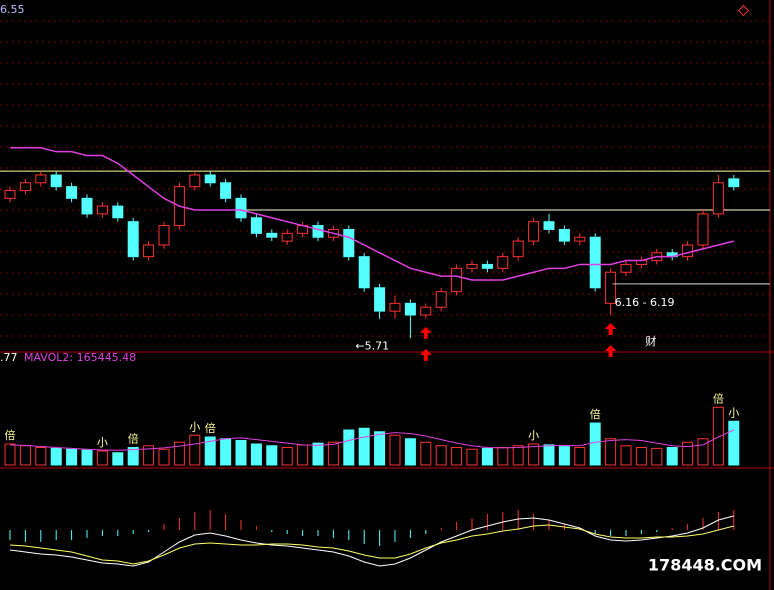 The image size is (774, 590). Describe the element at coordinates (372, 345) in the screenshot. I see `annotation: ←5.71` at that location.